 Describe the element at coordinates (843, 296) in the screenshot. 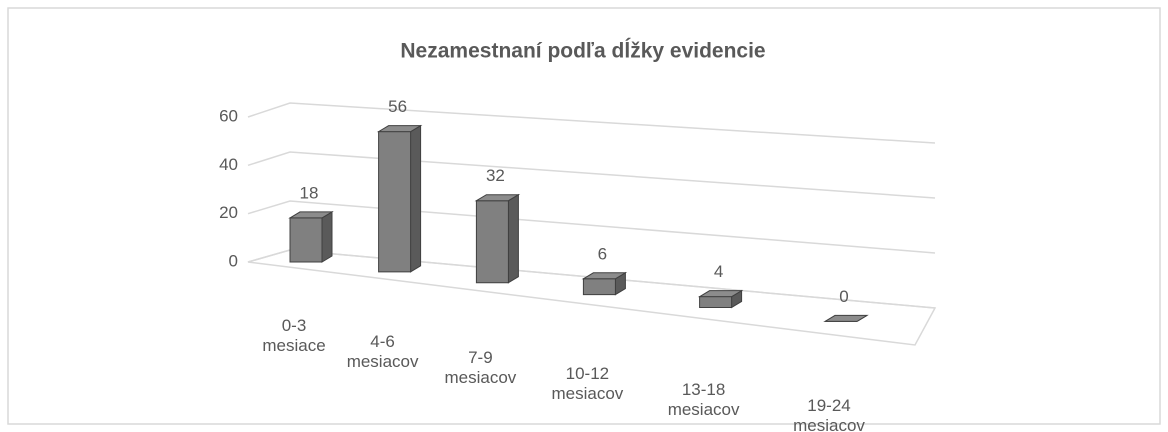

I see `value-label: 0` at that location.